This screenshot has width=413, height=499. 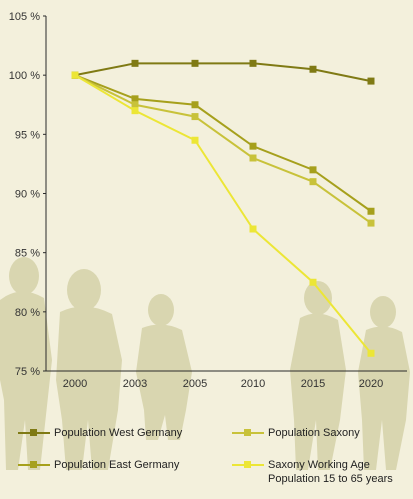 I want to click on legend-label-east-germany: Population East Germany, so click(x=117, y=465).